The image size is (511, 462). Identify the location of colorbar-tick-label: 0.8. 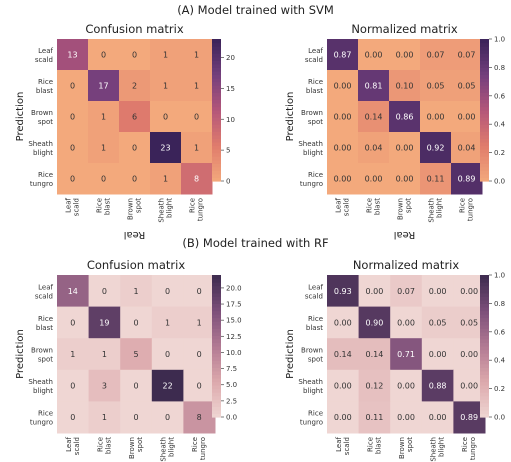
(499, 304).